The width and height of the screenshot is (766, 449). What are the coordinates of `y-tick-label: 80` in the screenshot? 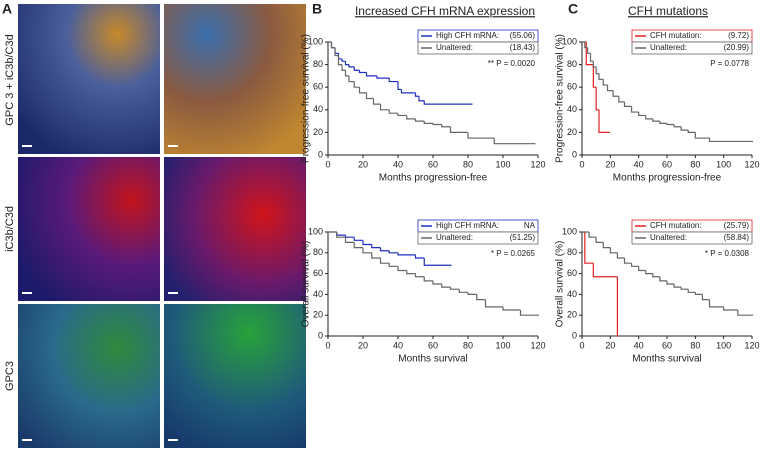 It's located at (318, 64).